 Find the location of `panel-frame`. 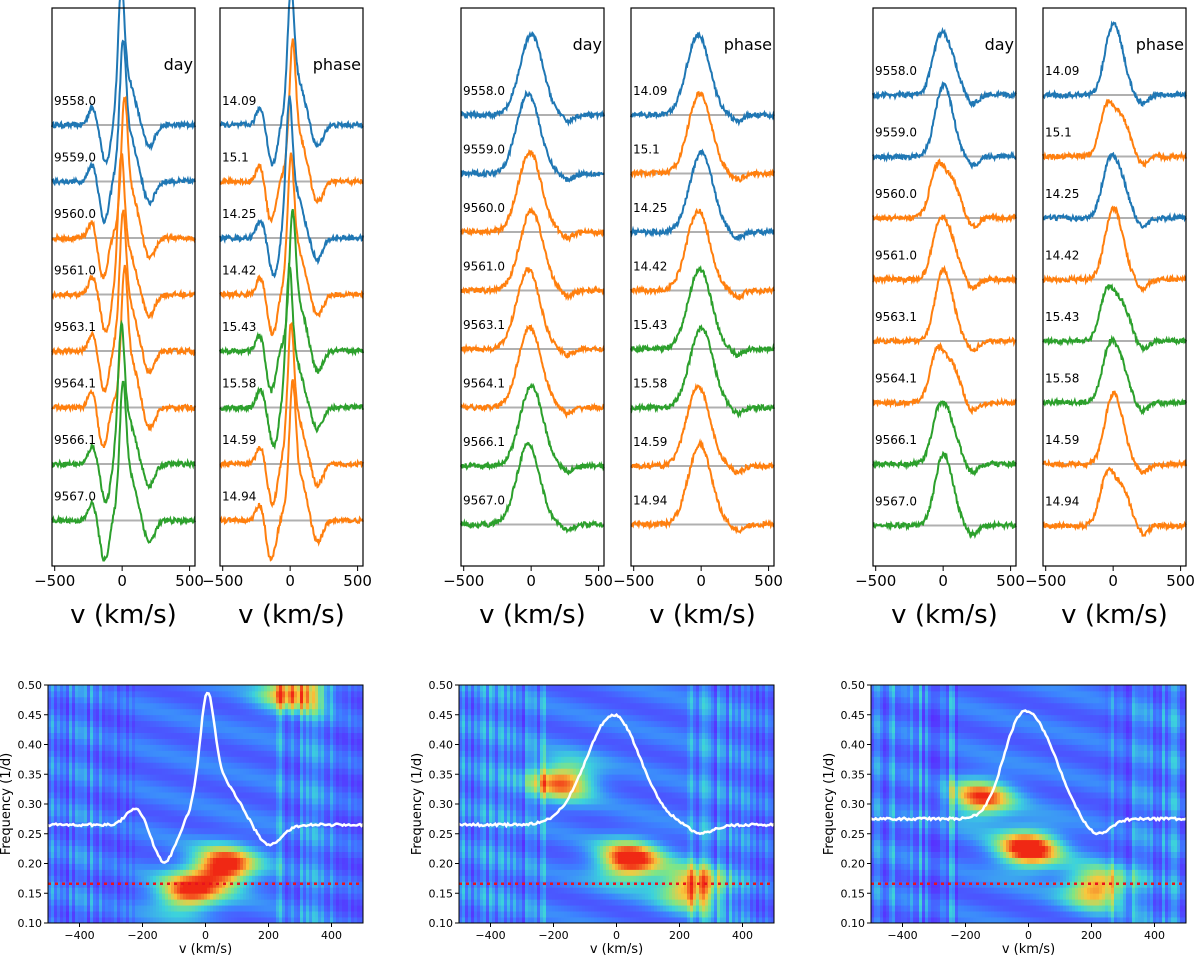

panel-frame is located at coordinates (532, 287).